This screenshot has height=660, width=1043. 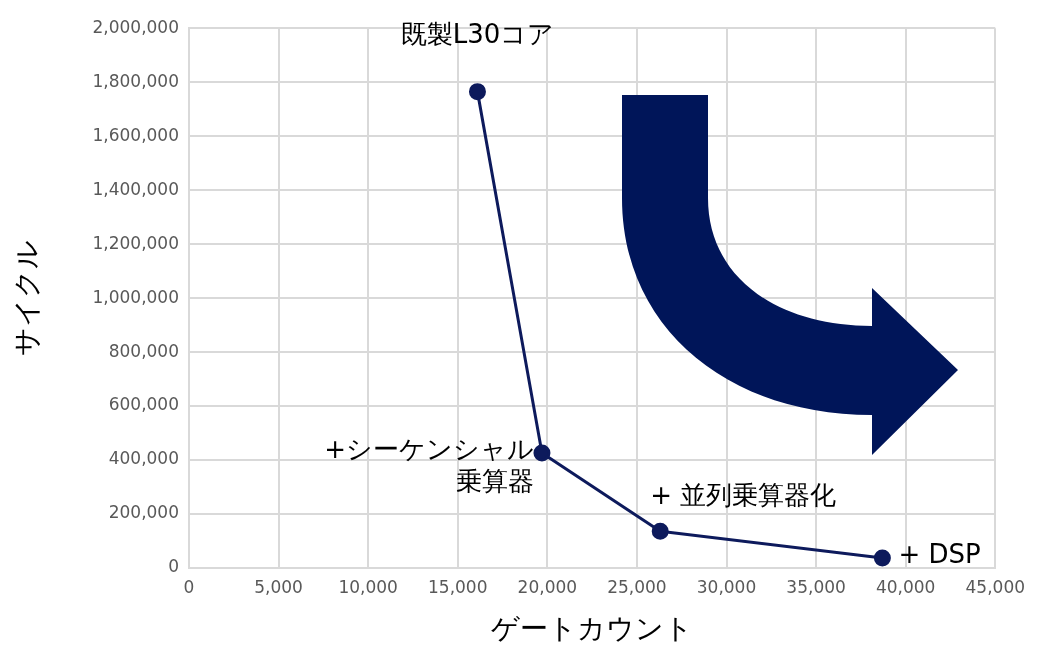 What do you see at coordinates (726, 586) in the screenshot?
I see `x-tick-label: 30,000` at bounding box center [726, 586].